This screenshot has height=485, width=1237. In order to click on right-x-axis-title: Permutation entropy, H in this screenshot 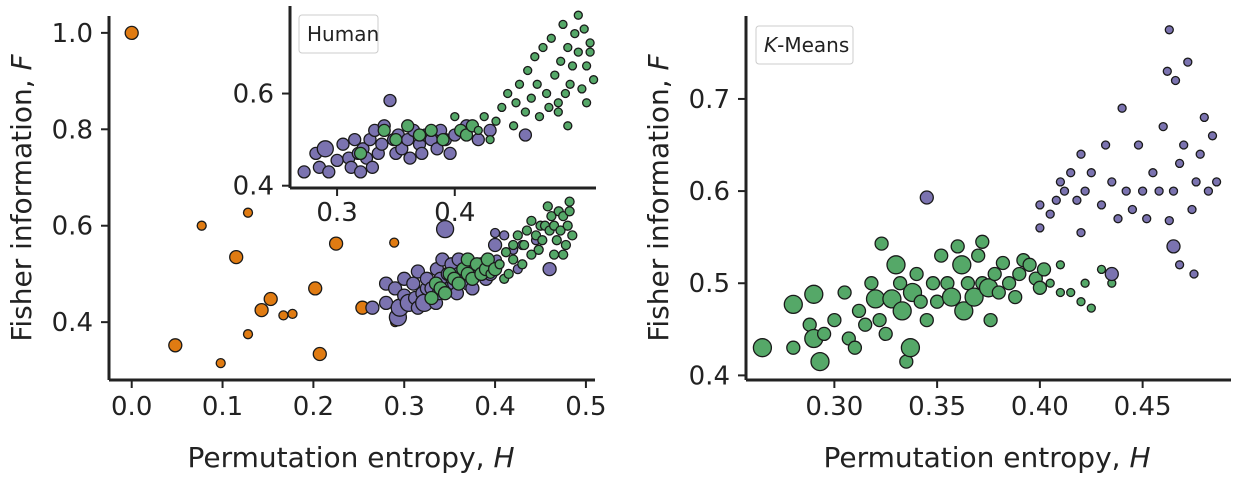, I will do `click(986, 457)`.